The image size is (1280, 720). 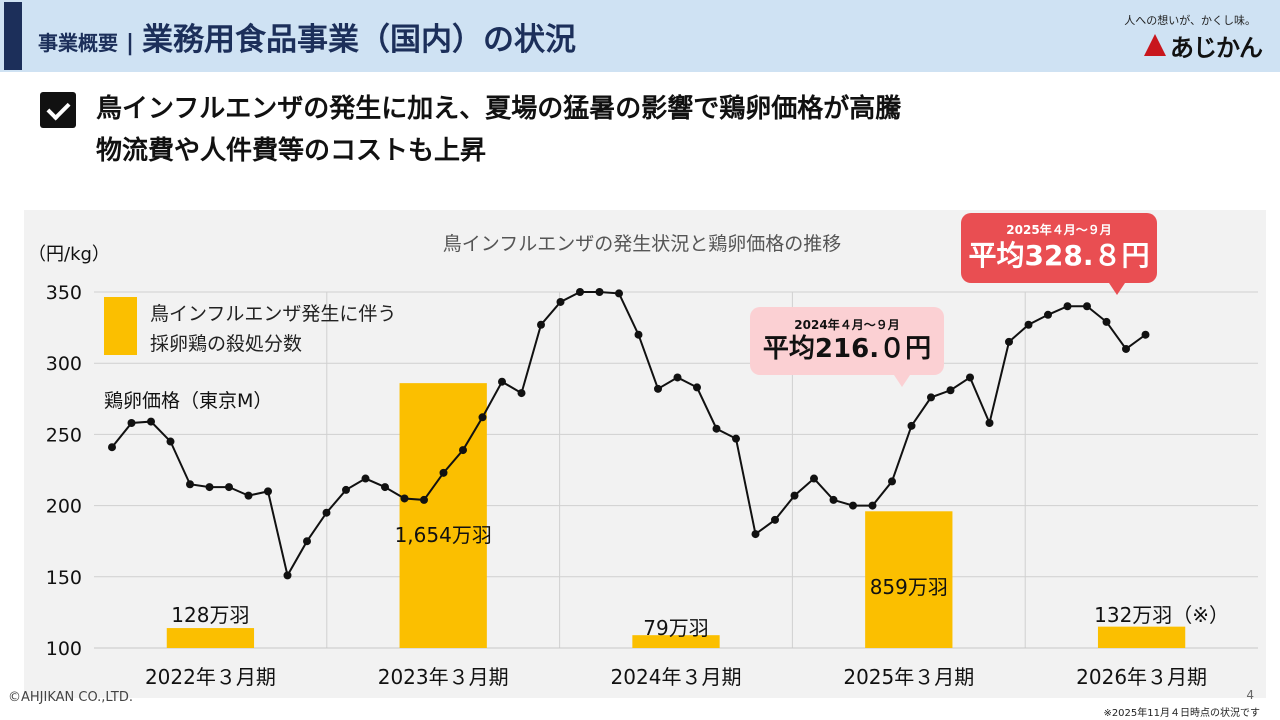 What do you see at coordinates (675, 628) in the screenshot?
I see `bar-label-3: 79万羽` at bounding box center [675, 628].